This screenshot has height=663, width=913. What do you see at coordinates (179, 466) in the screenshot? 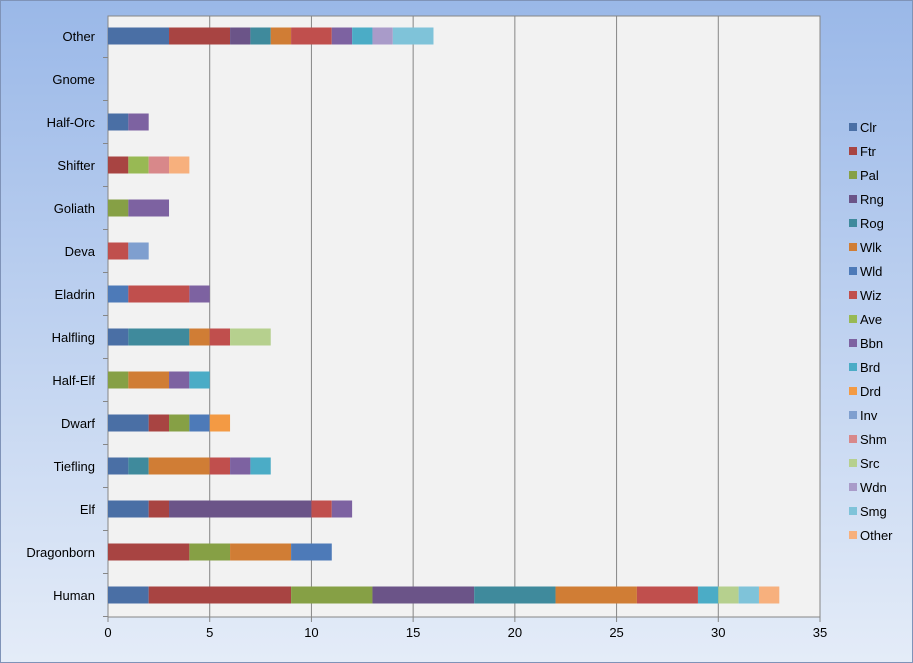
I see `bar-segment-wlk-tiefling` at bounding box center [179, 466].